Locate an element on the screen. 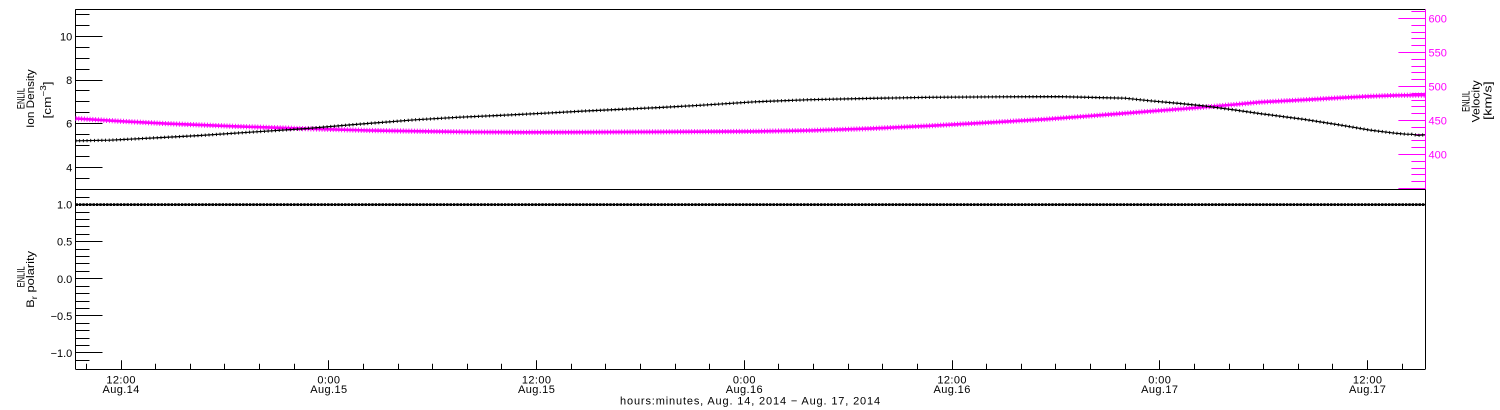 Image resolution: width=1500 pixels, height=410 pixels. svg-text: −1.0 is located at coordinates (62, 354).